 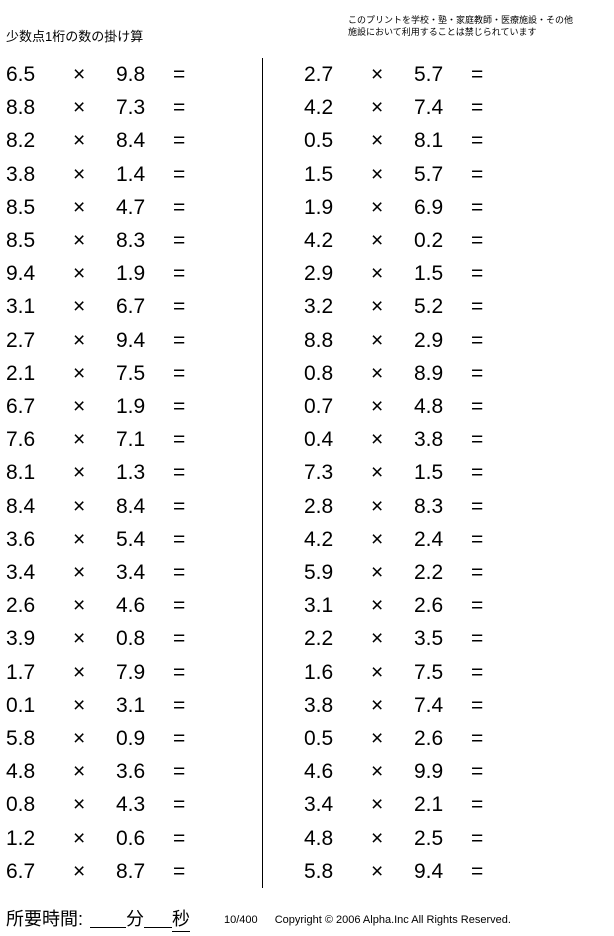 What do you see at coordinates (108, 916) in the screenshot?
I see `minutes-blank` at bounding box center [108, 916].